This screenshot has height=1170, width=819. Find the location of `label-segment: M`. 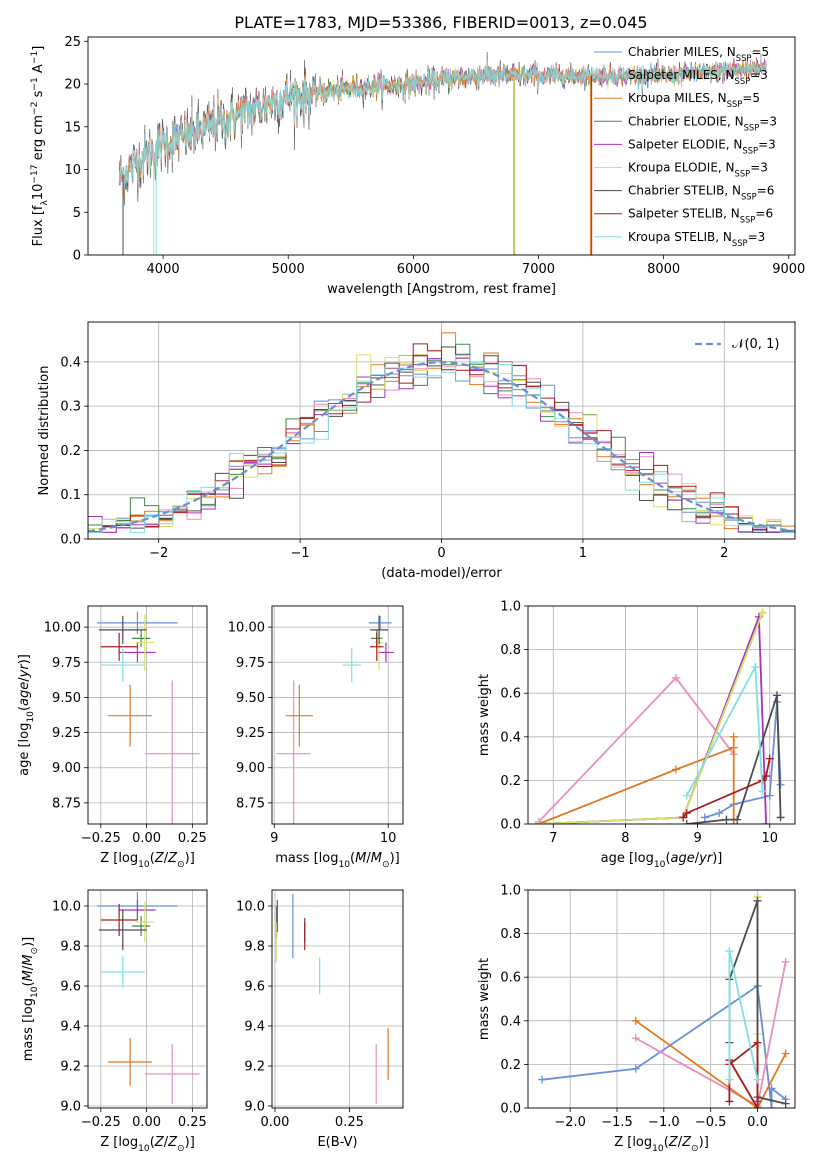

label-segment: M is located at coordinates (376, 858).